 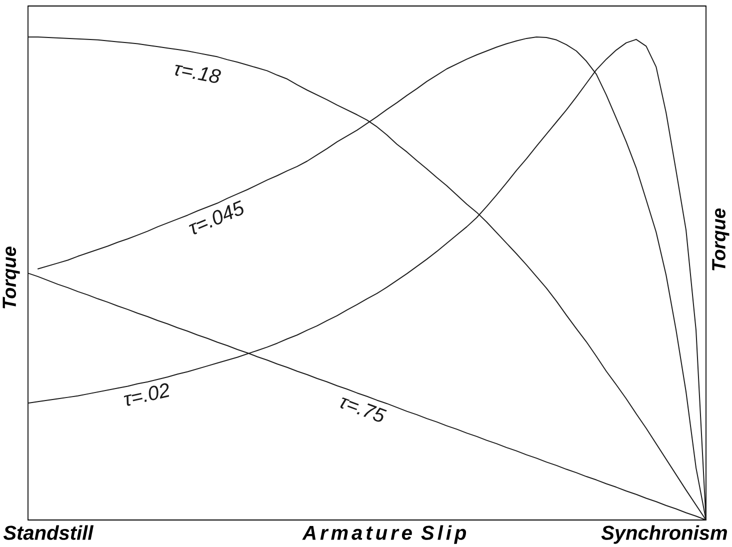 What do you see at coordinates (384, 534) in the screenshot?
I see `x-axis-title: Armature Slip` at bounding box center [384, 534].